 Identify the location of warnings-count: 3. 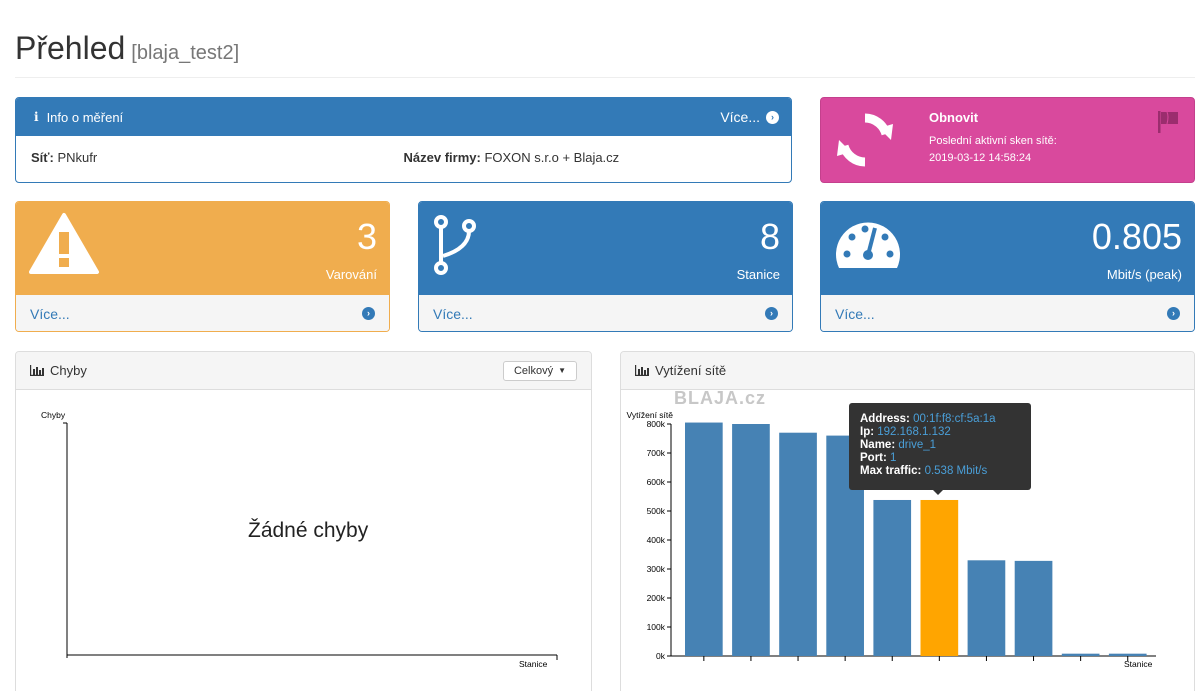
(366, 236).